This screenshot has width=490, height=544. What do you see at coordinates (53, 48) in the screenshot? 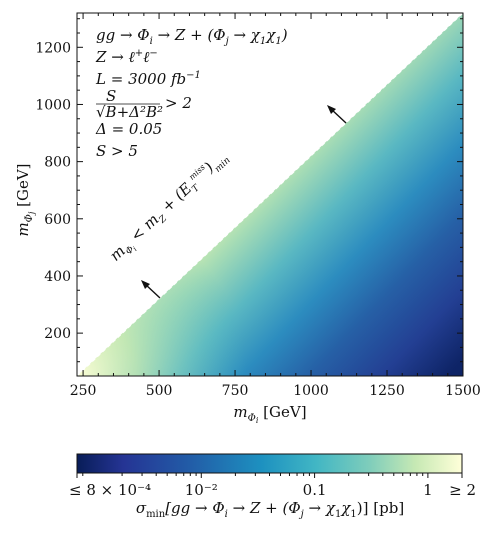
I see `y-tick-label: 1200` at bounding box center [53, 48].